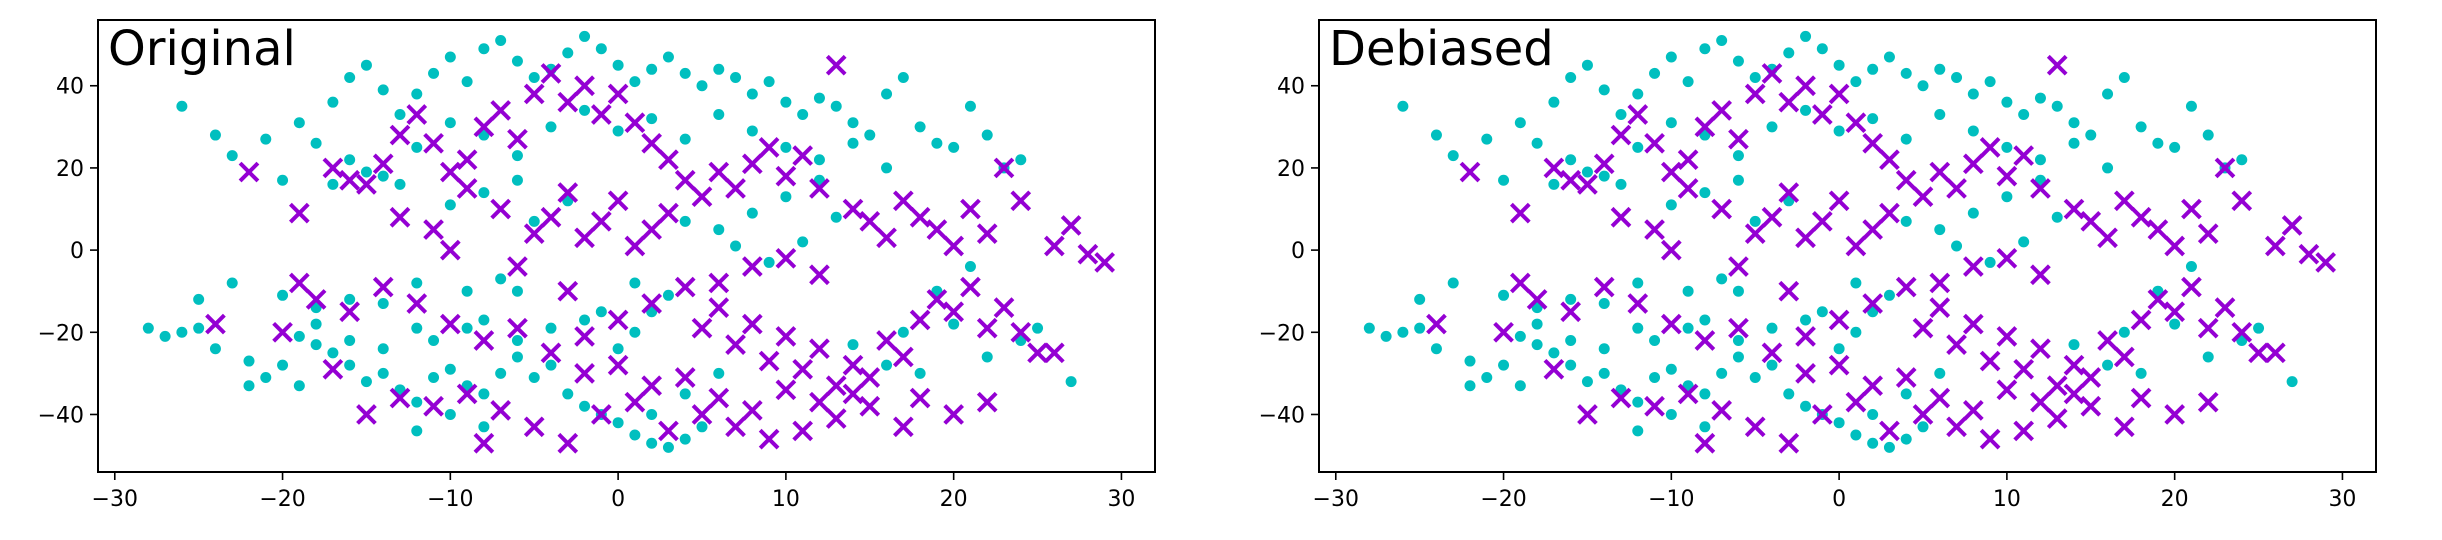 The width and height of the screenshot is (2442, 540). I want to click on panel-title-original: Original, so click(202, 49).